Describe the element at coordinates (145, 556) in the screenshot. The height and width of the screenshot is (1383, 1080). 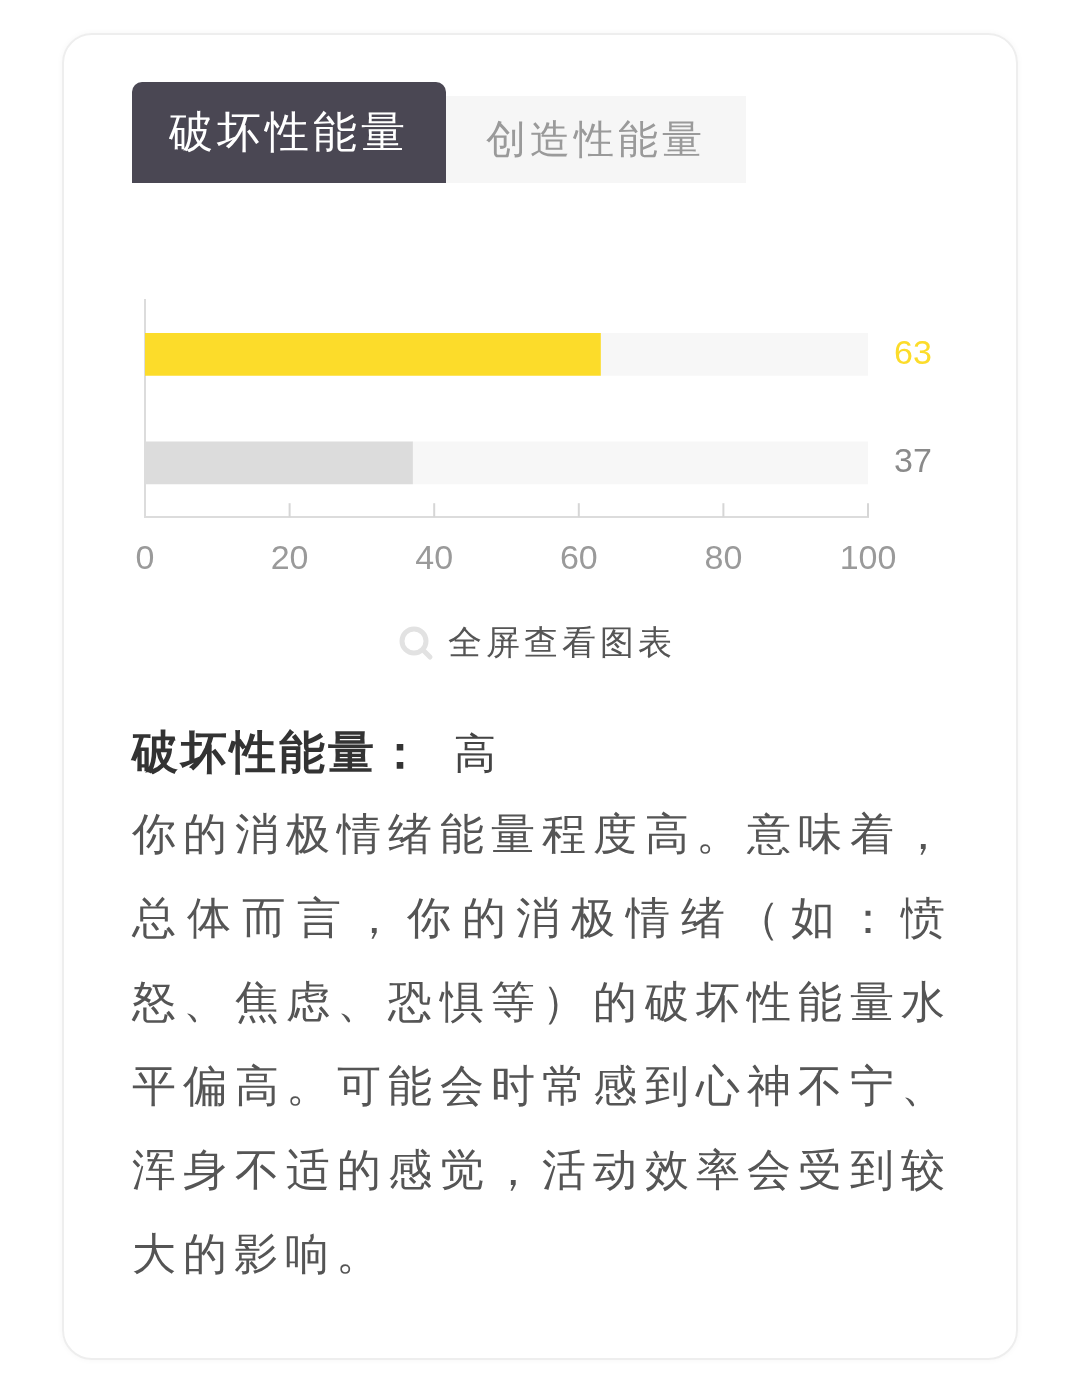
I see `x-tick-label: 0` at that location.